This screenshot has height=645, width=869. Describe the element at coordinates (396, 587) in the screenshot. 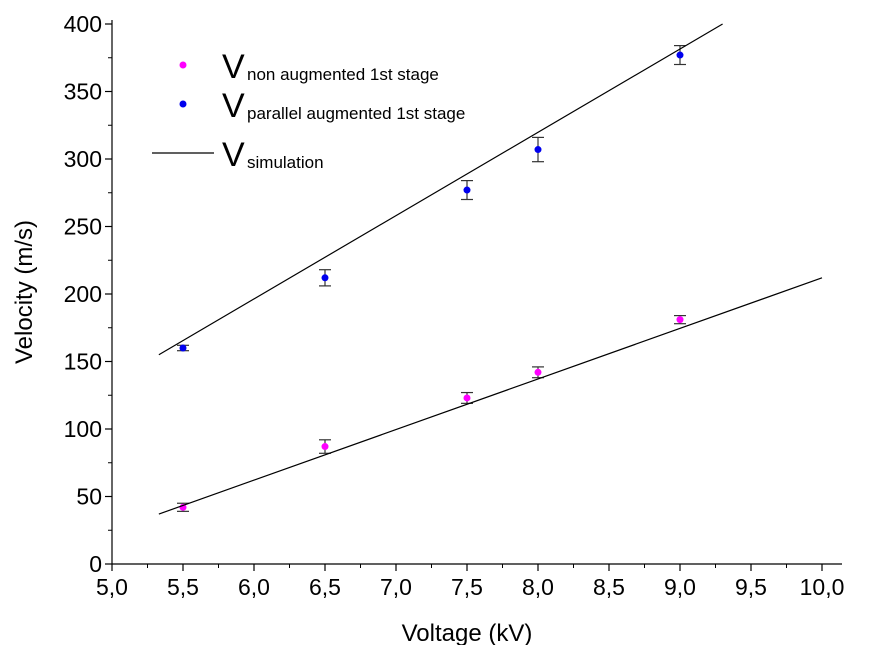

I see `x-tick-label: 7,0` at that location.